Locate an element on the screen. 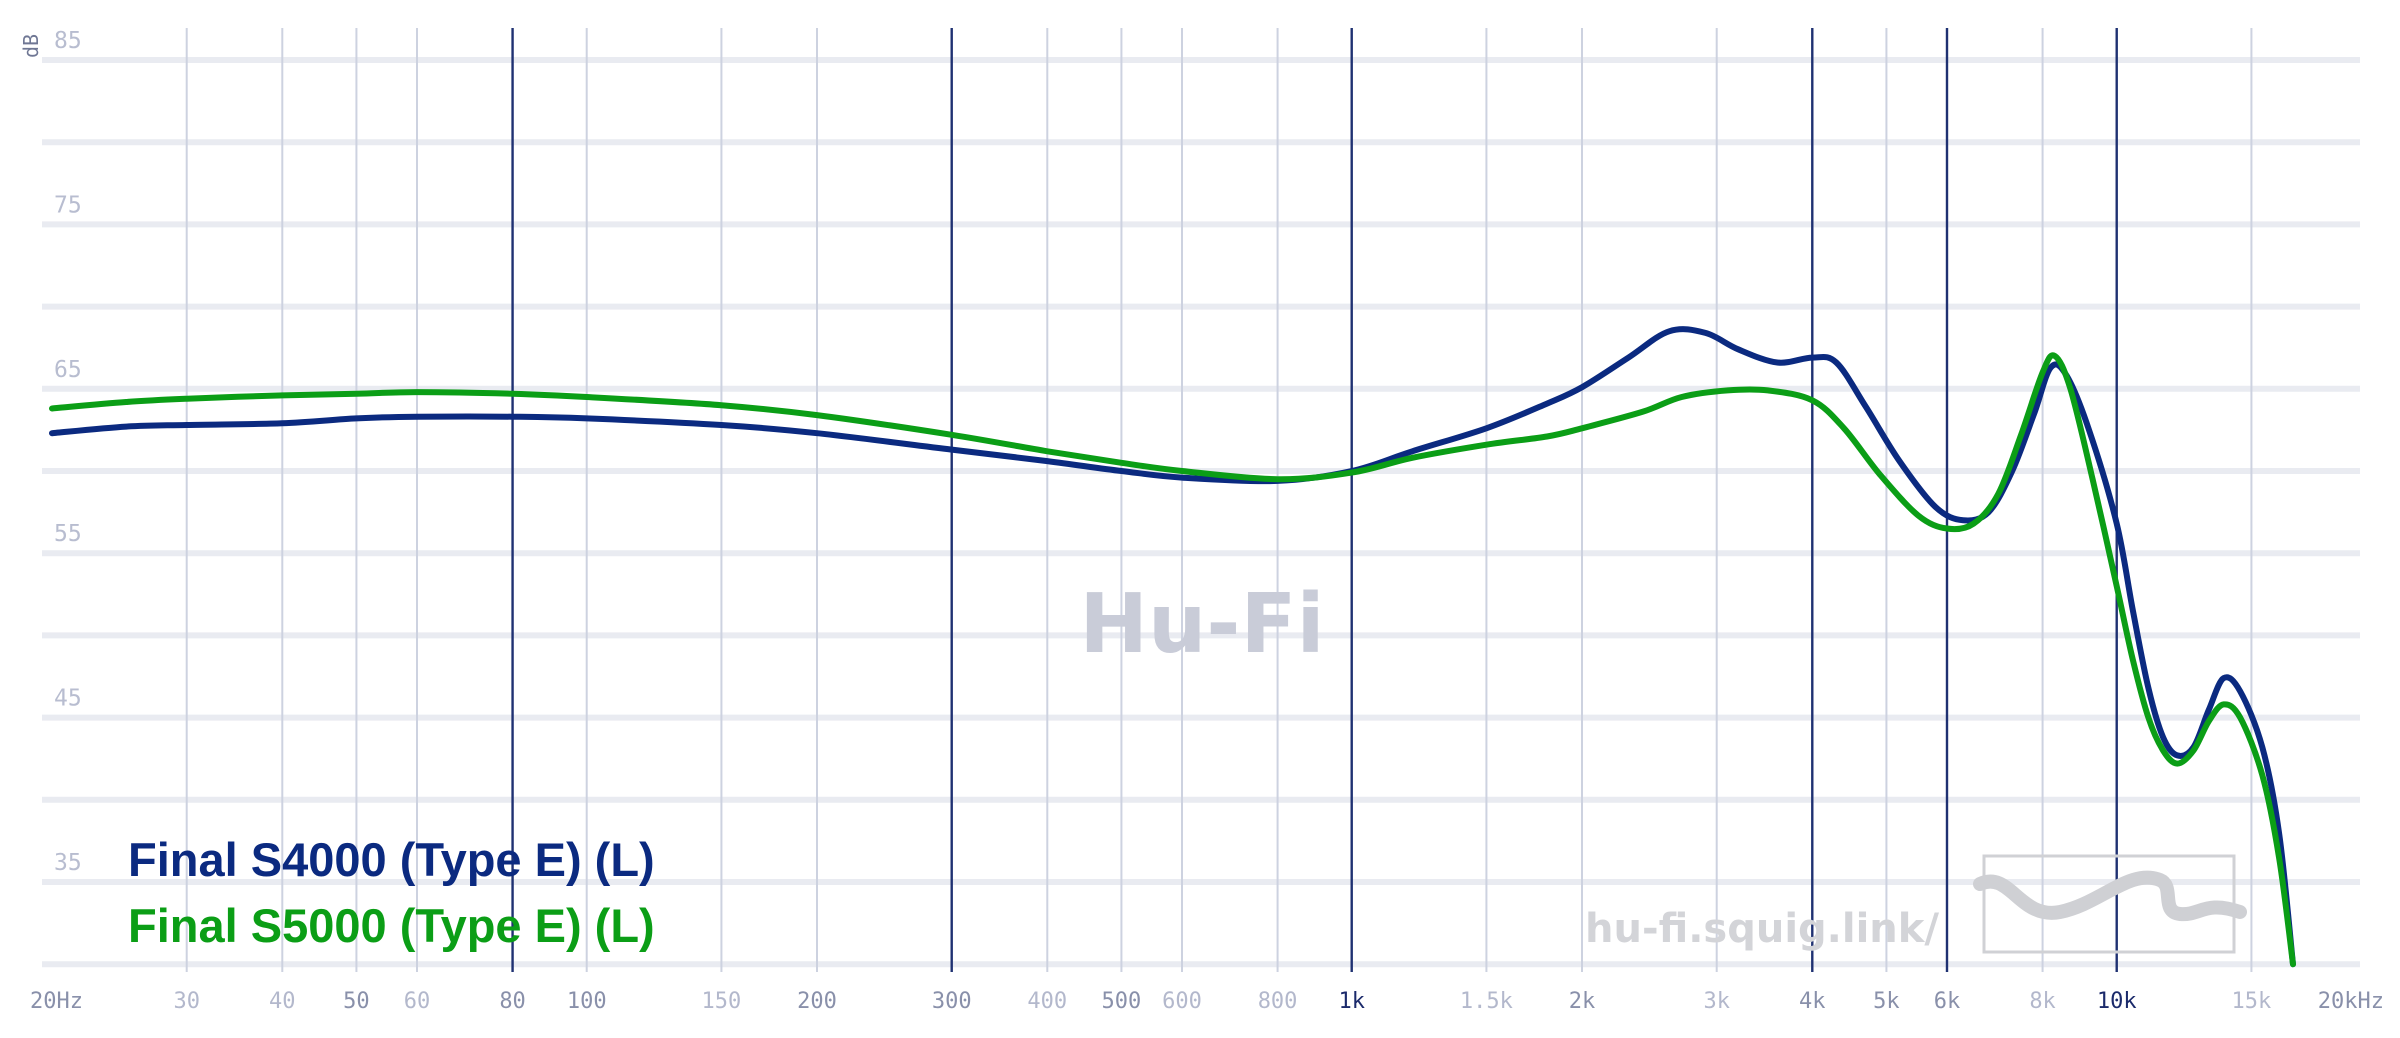  x-tick-label-1.5k: 1.5k is located at coordinates (1486, 1001).